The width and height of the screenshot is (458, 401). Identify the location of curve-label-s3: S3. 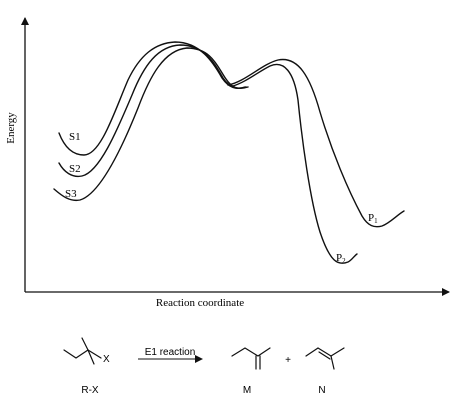
(71, 194).